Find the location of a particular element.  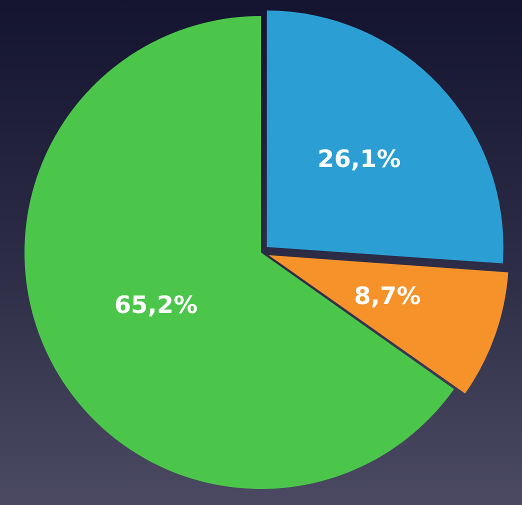

data-label: 8,7% is located at coordinates (387, 296).